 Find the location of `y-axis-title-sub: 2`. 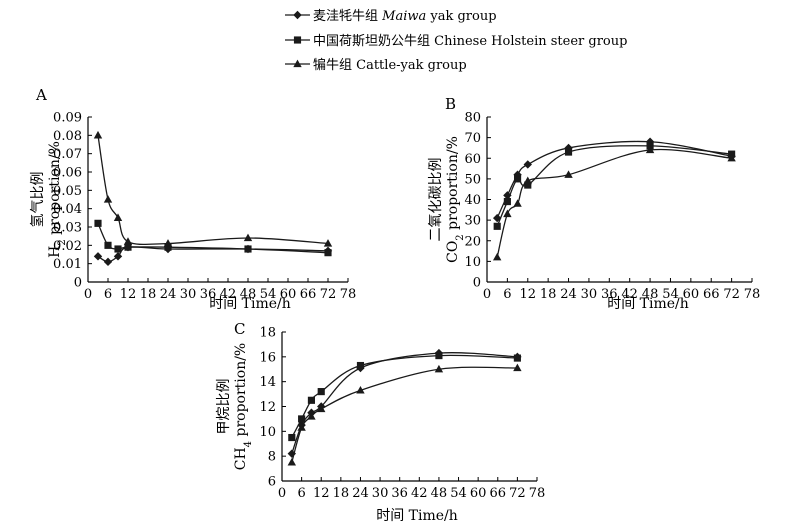

y-axis-title-sub: 2 is located at coordinates (460, 237).